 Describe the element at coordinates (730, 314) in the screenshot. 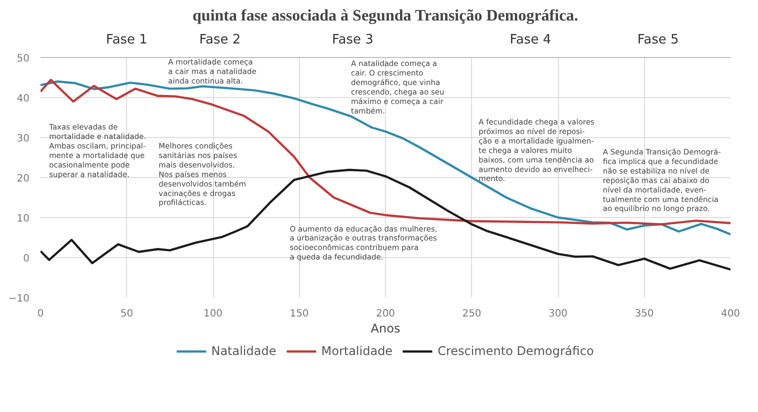

I see `x-tick-label: 400` at that location.